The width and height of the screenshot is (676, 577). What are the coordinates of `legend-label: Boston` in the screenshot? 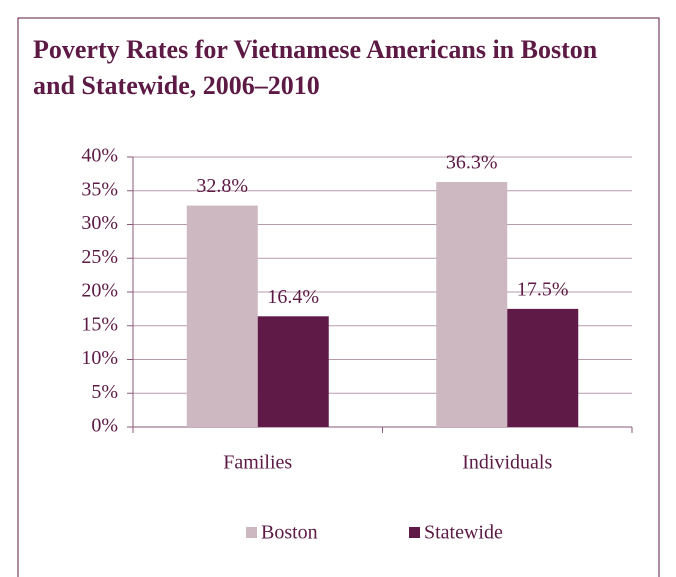 It's located at (289, 533).